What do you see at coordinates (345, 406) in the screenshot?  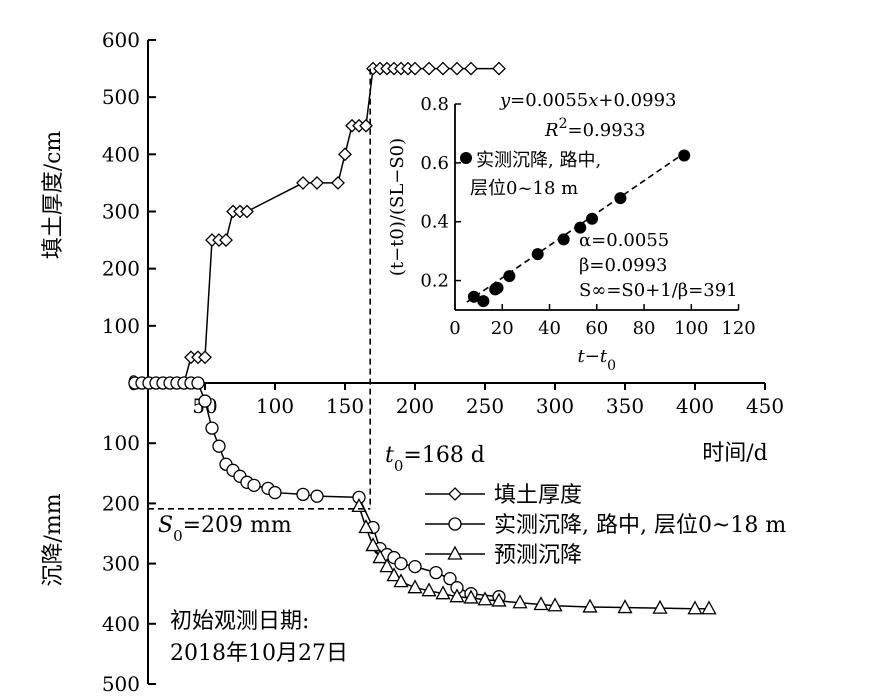 I see `x-tick-label: 150` at bounding box center [345, 406].